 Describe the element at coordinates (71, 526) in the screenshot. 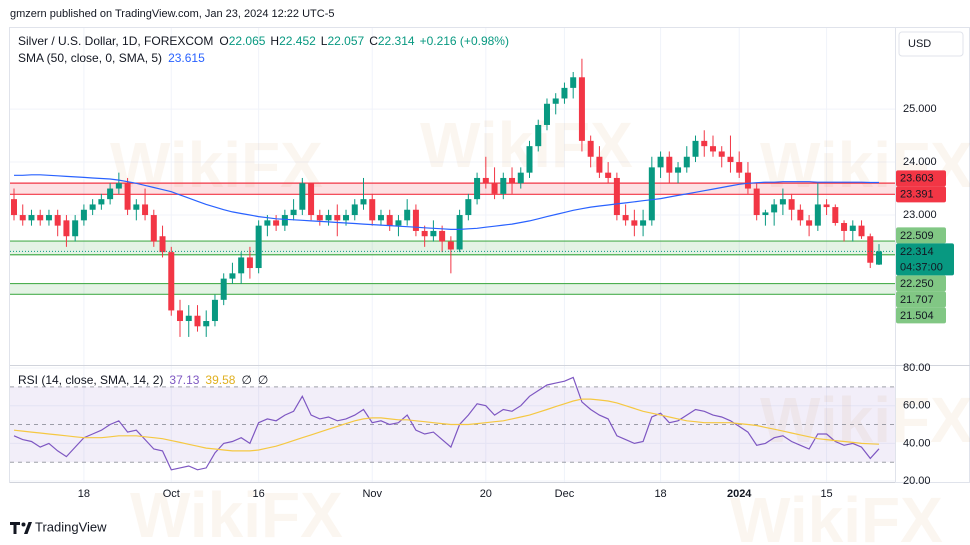

I see `brand-name: TradingView` at that location.